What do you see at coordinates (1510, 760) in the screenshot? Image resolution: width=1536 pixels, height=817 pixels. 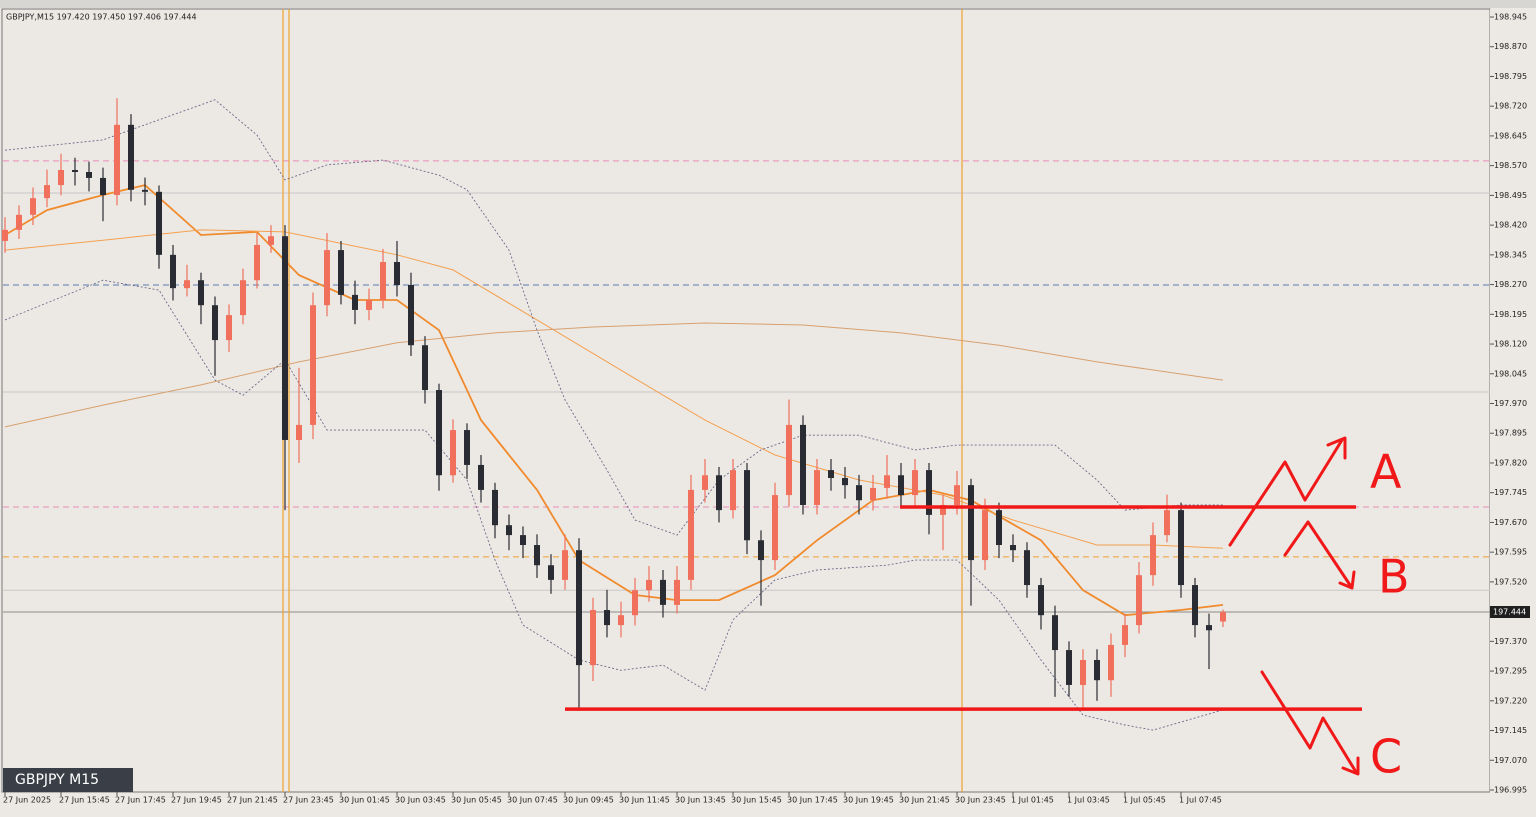 I see `y-tick-label: 197.070` at bounding box center [1510, 760].